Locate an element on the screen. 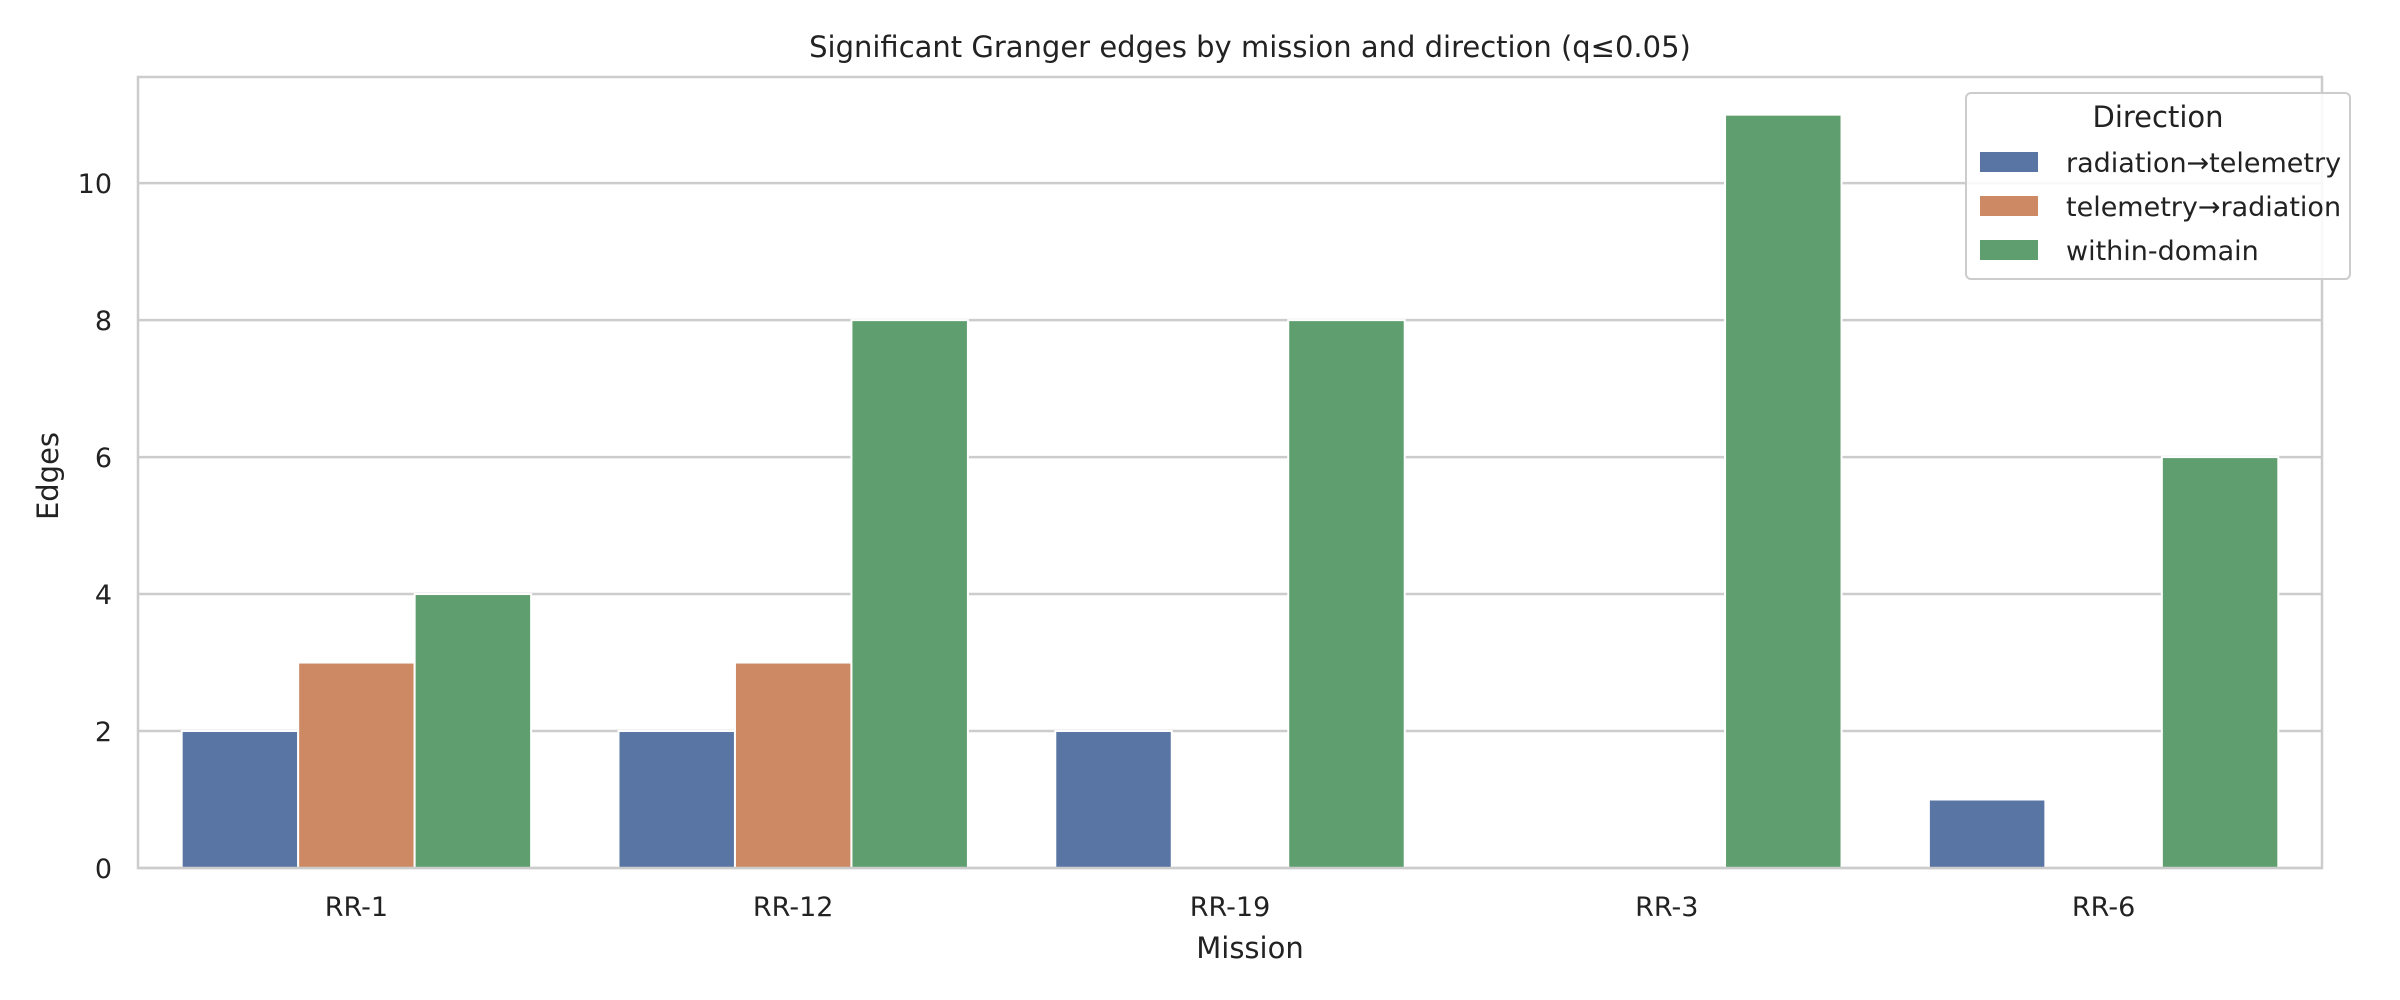 Image resolution: width=2400 pixels, height=1000 pixels. y-tick-label: 6 is located at coordinates (103, 458).